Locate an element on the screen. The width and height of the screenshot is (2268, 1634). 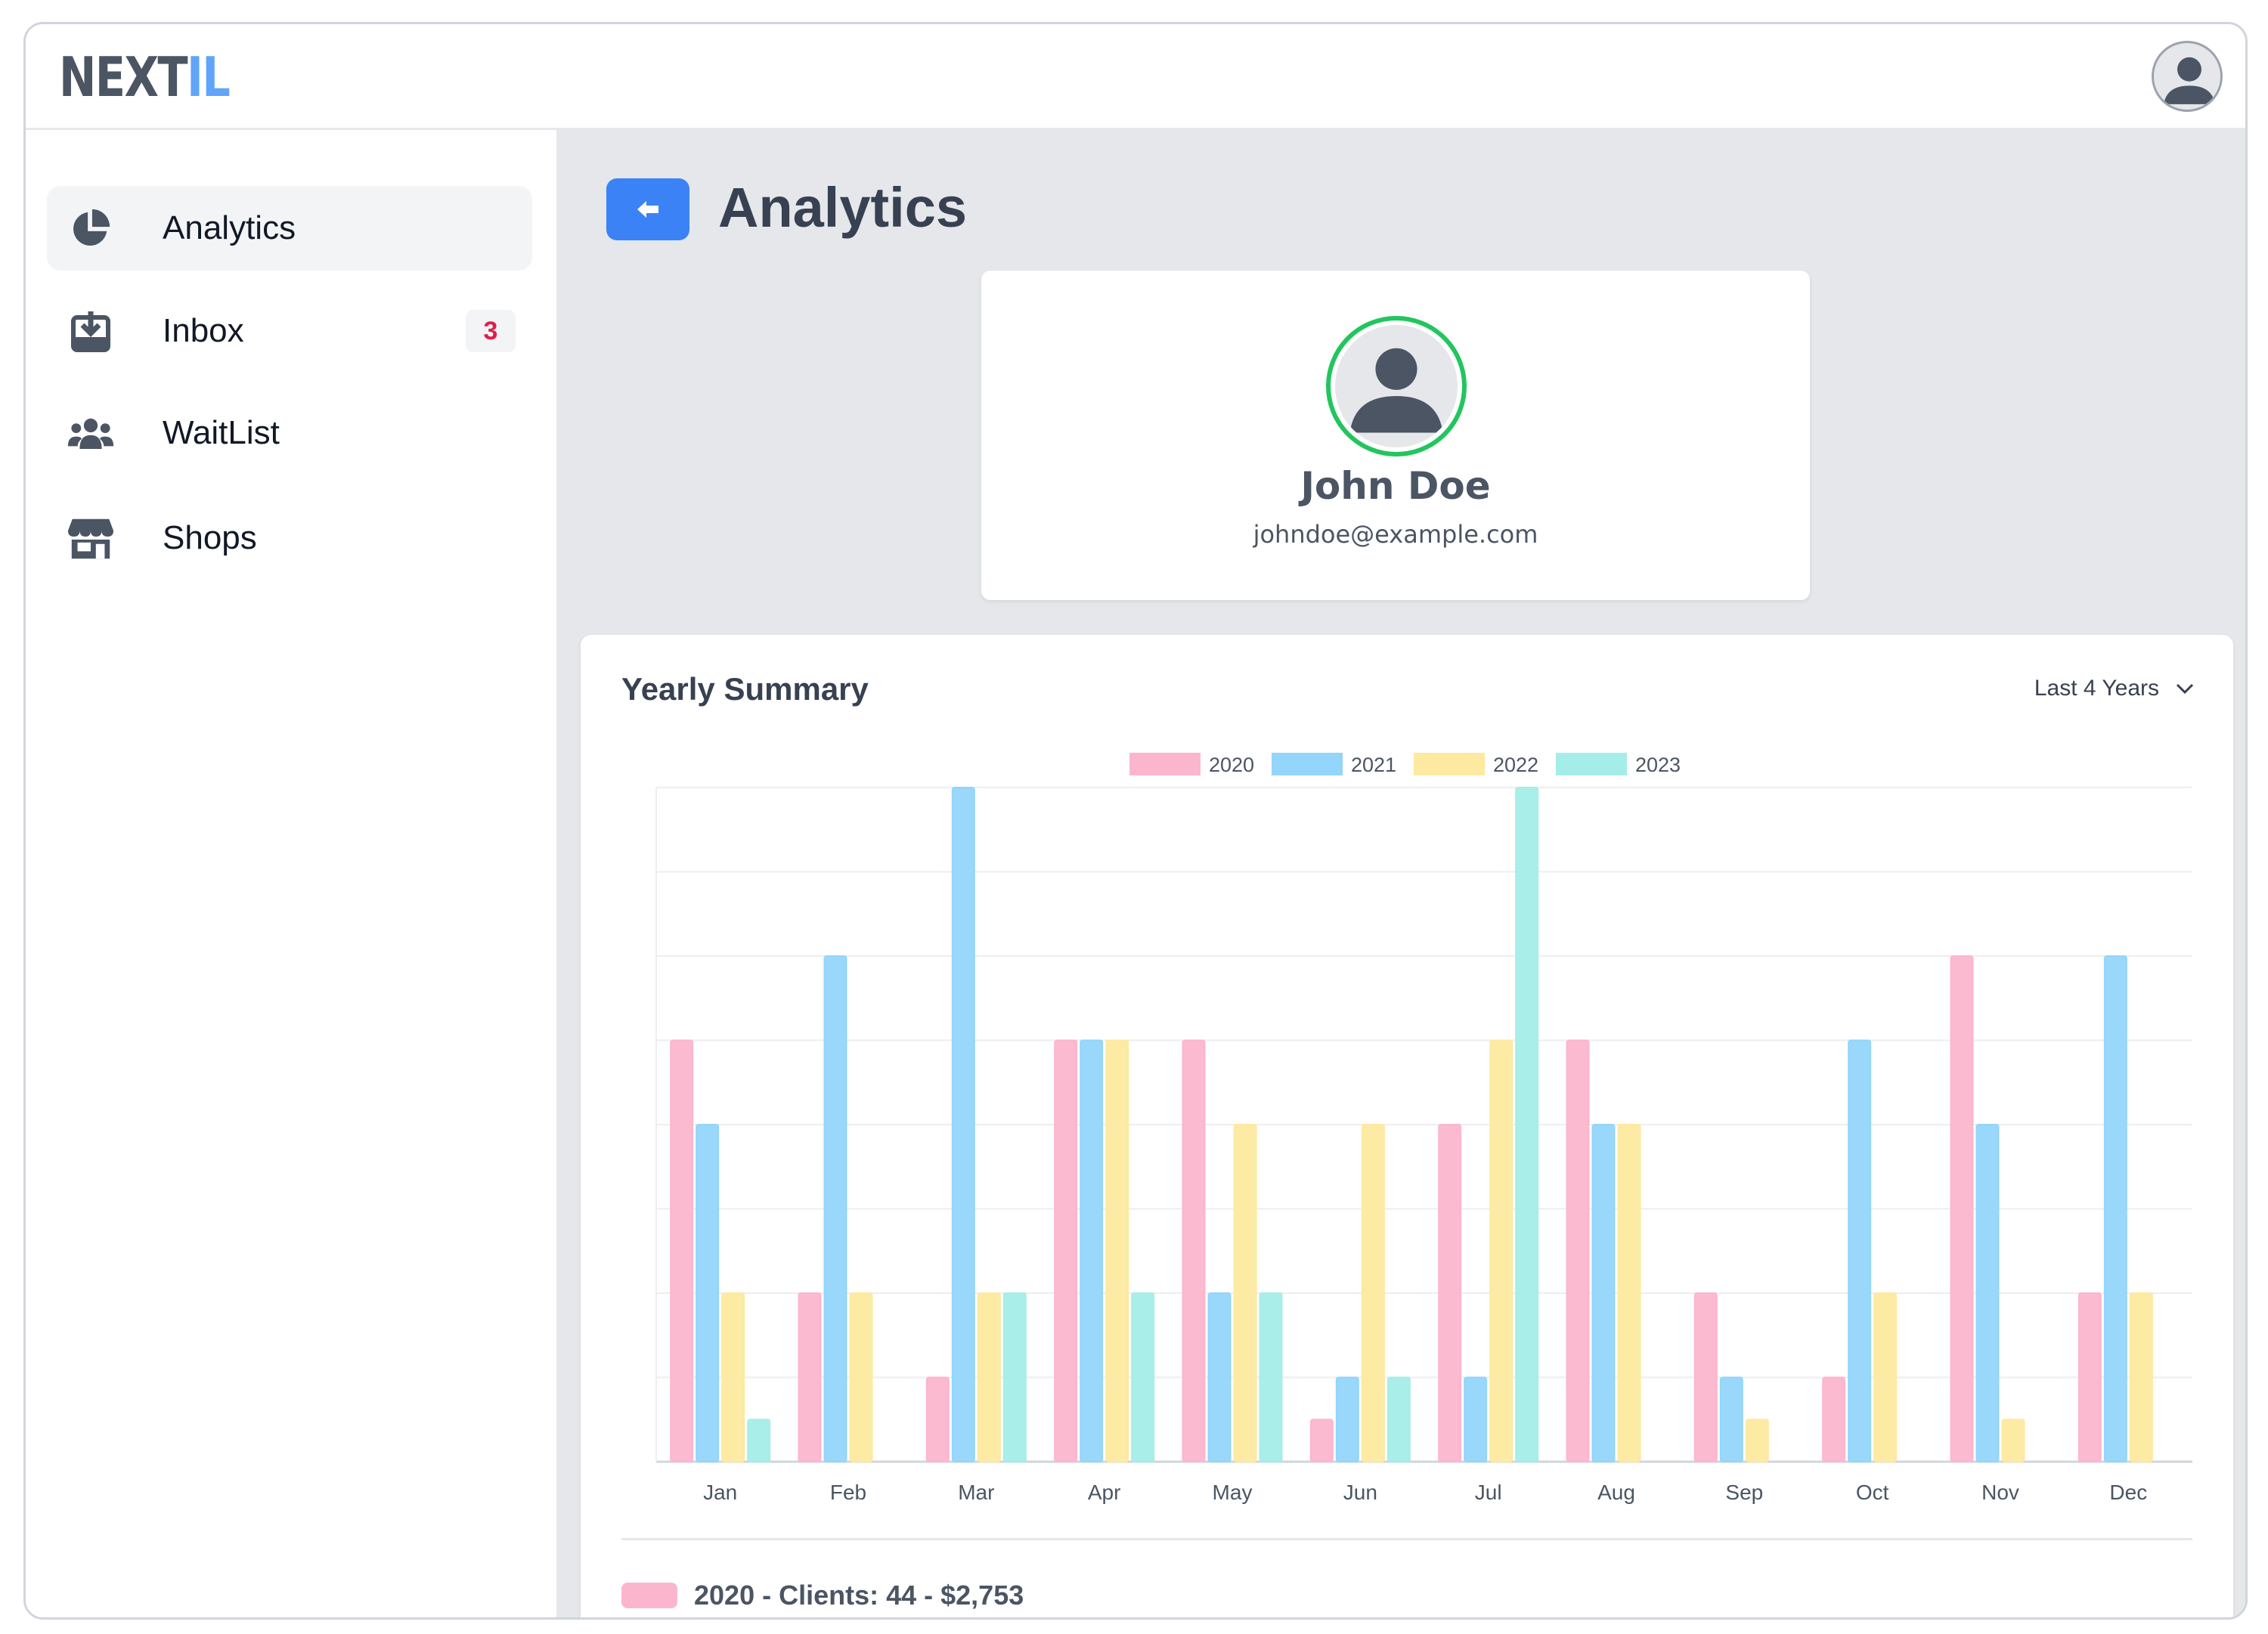
bar-2020-mar is located at coordinates (937, 1419).